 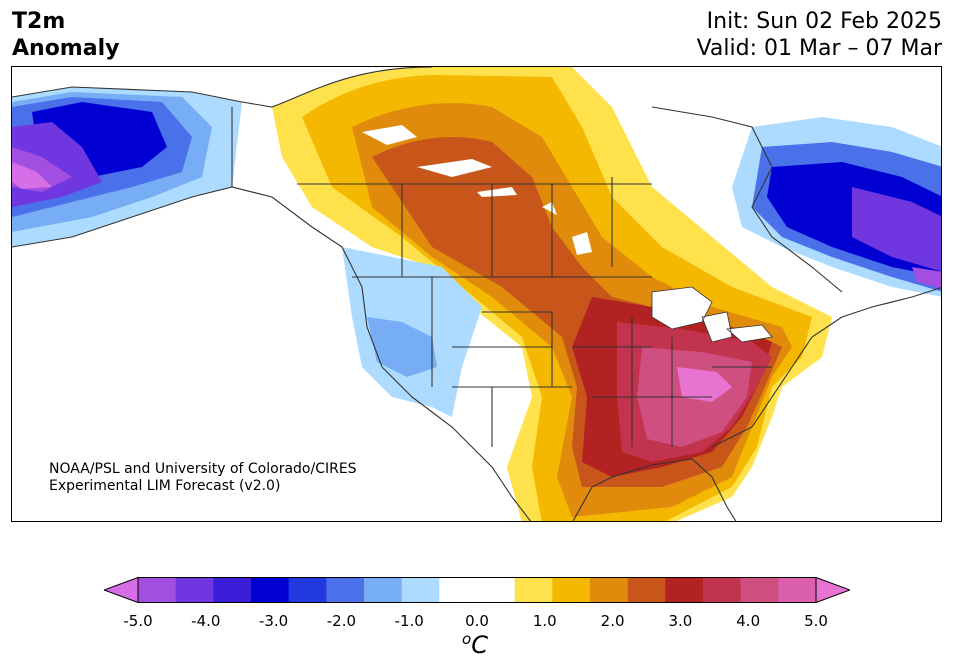 What do you see at coordinates (544, 621) in the screenshot?
I see `colorbar-tick-label: 1.0` at bounding box center [544, 621].